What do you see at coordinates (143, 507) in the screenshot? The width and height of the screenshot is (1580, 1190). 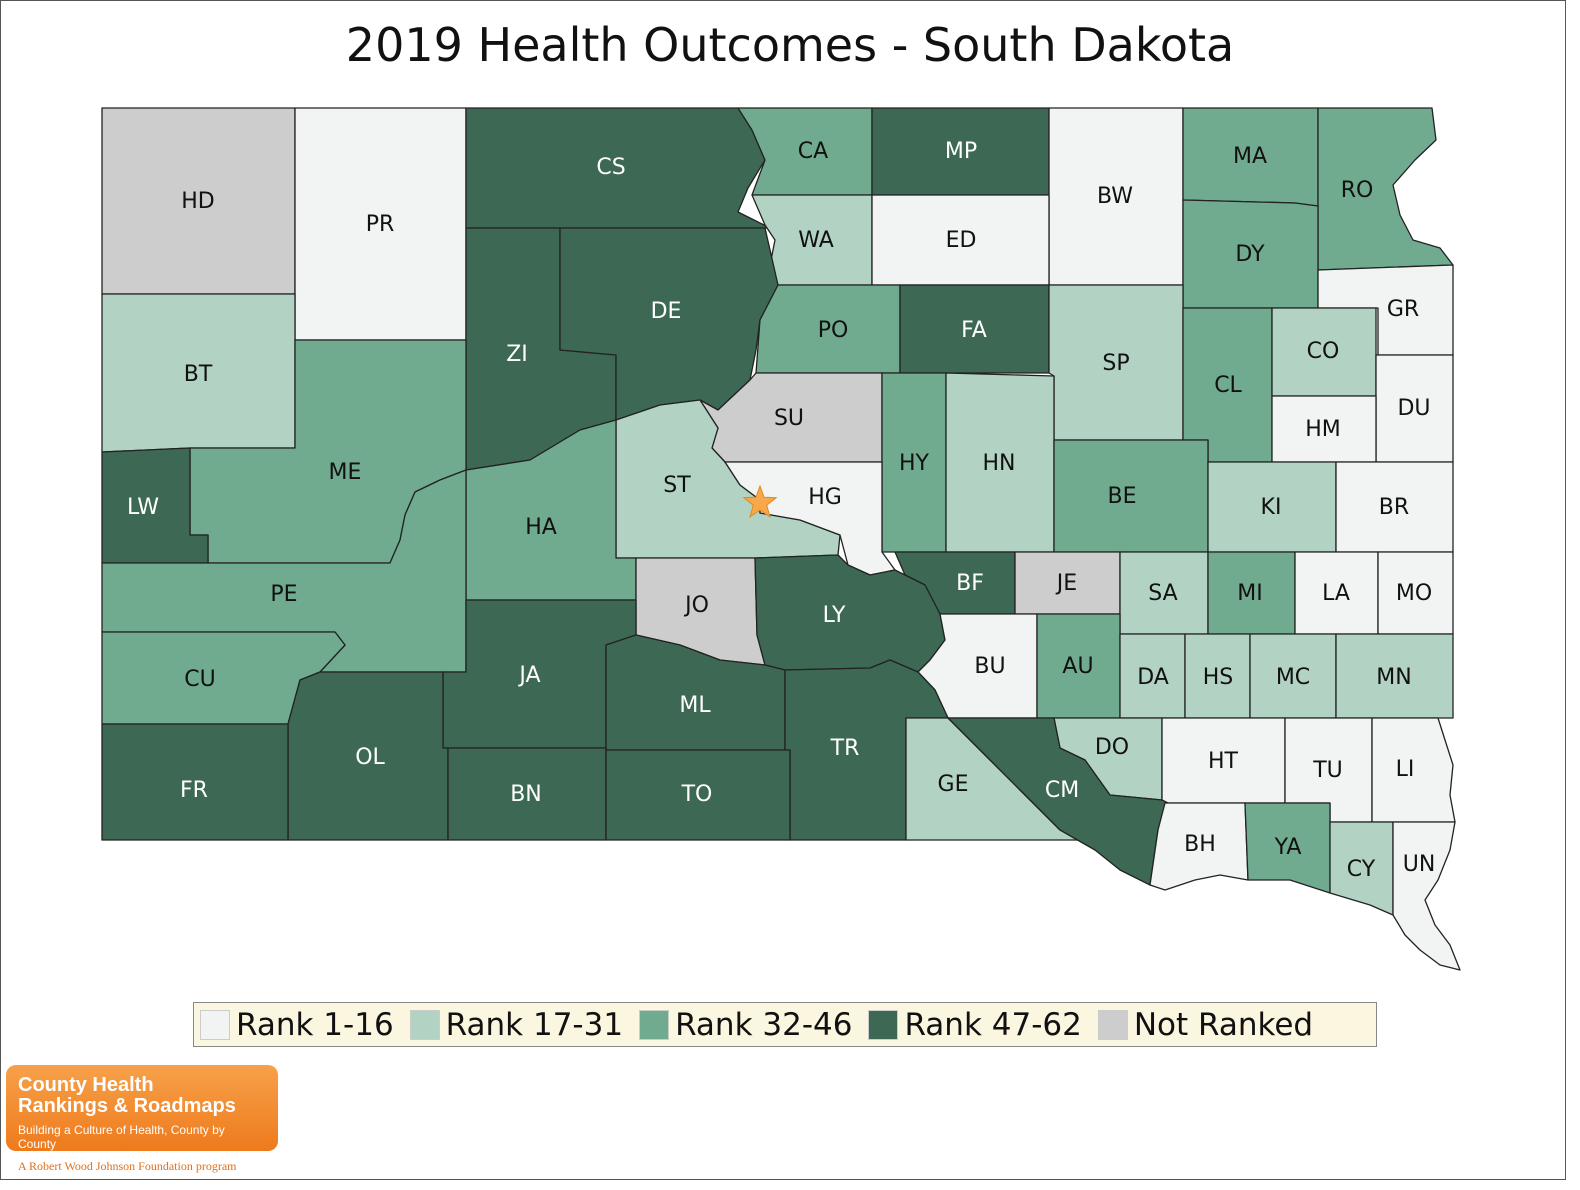 I see `county-label-lw: LW` at bounding box center [143, 507].